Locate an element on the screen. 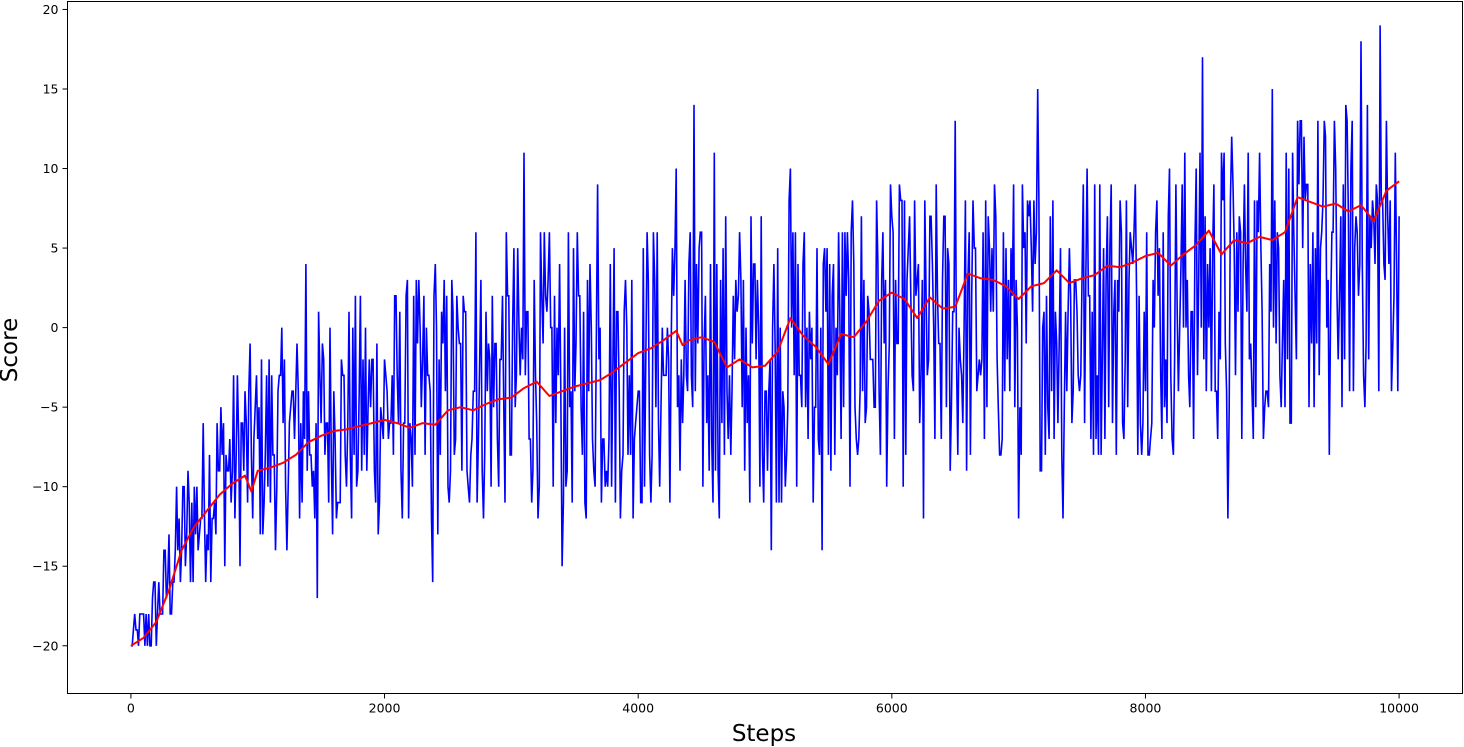 The image size is (1464, 747). x-tick-label: 6000 is located at coordinates (892, 708).